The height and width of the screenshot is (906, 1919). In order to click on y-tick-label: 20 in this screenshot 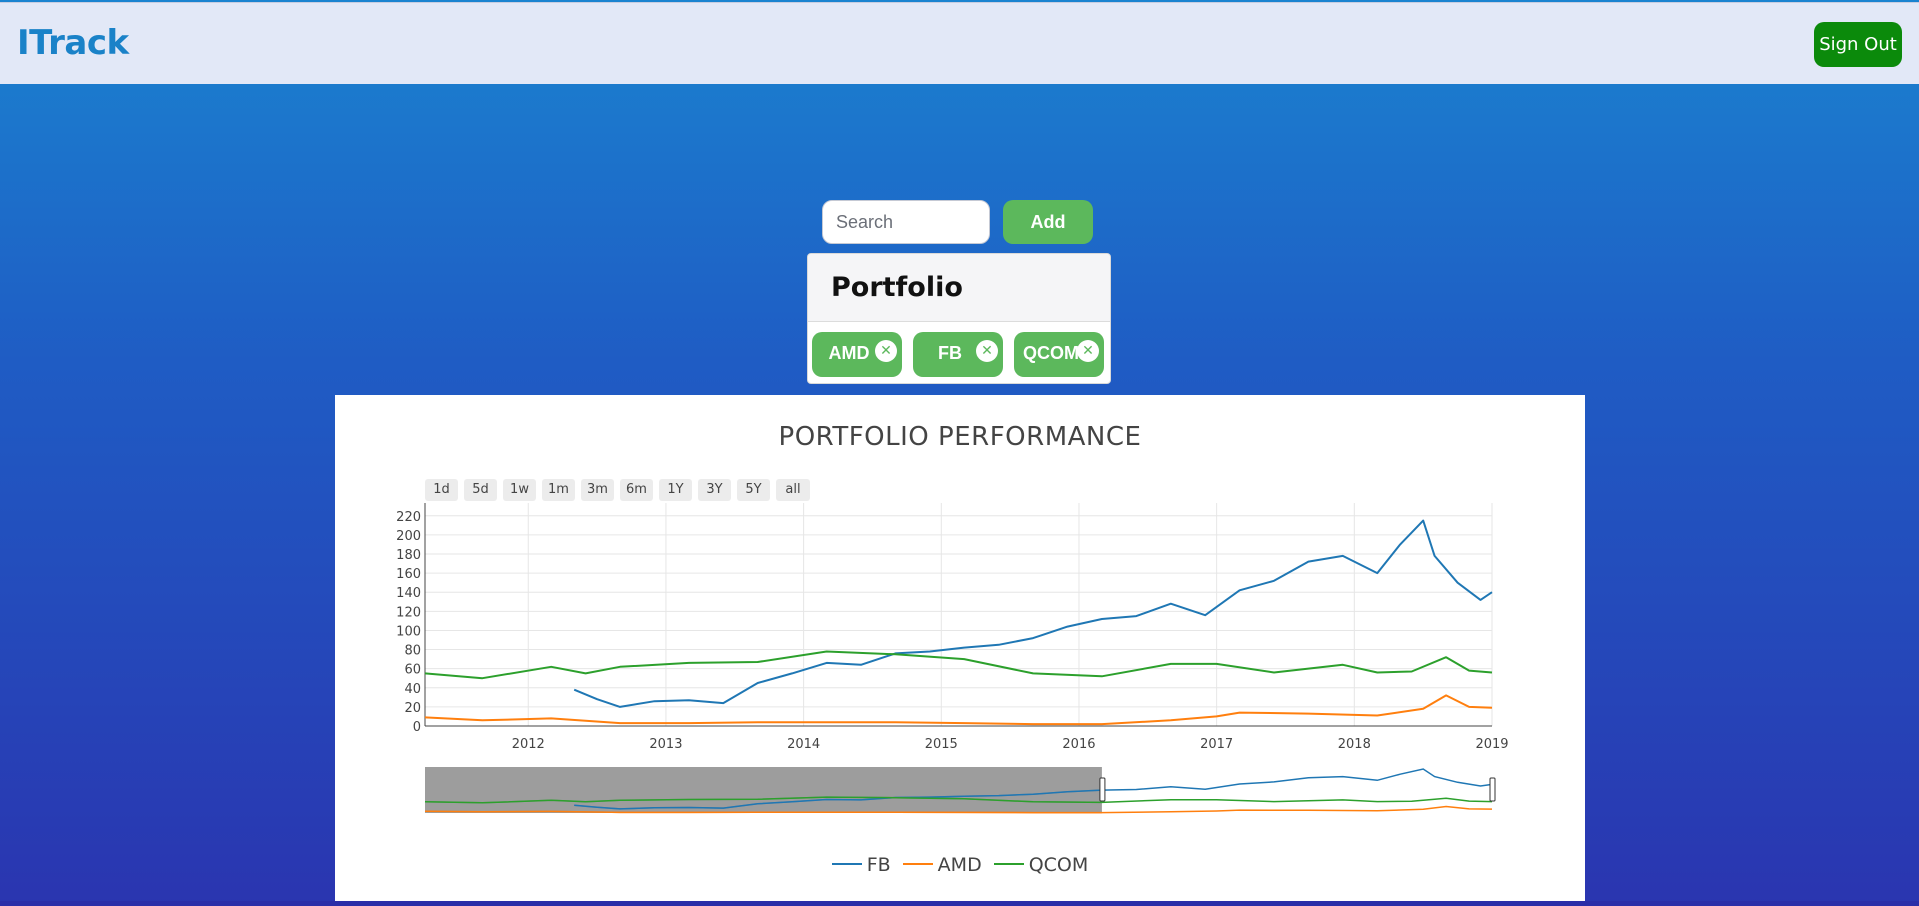, I will do `click(412, 708)`.